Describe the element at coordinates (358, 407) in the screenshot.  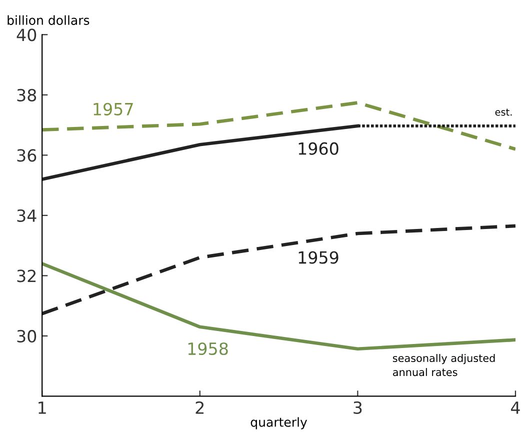
I see `x-tick-label: 3` at that location.